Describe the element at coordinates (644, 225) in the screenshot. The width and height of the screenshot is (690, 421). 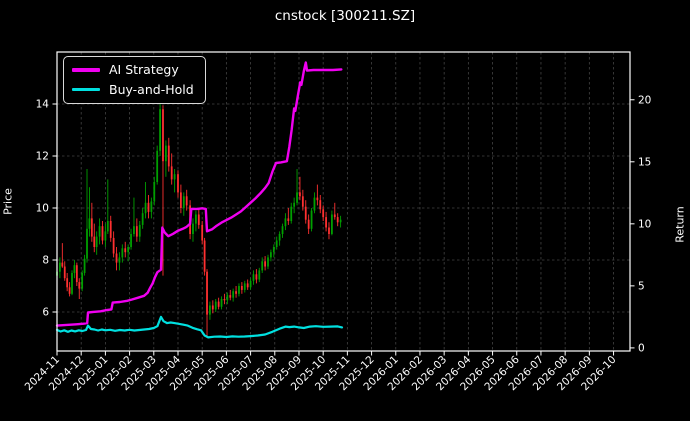
I see `right-tick-label: 10` at that location.